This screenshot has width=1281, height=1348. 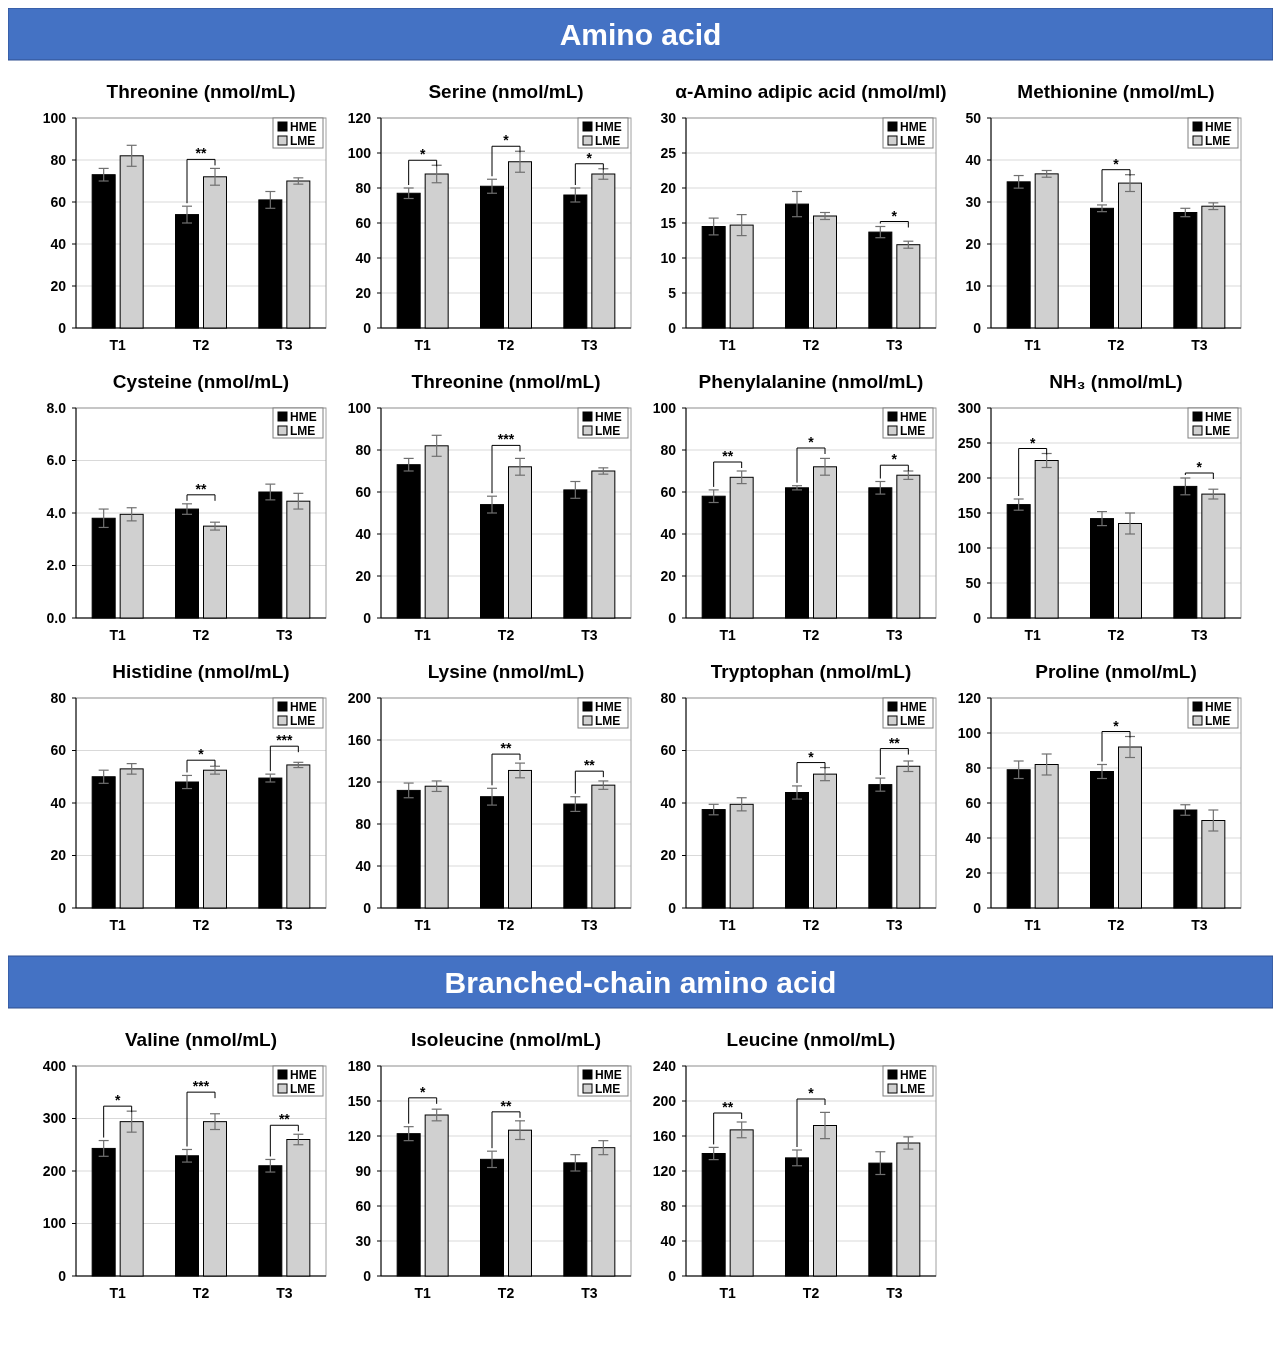 I want to click on y-tick-label: 4.0, so click(x=56, y=512).